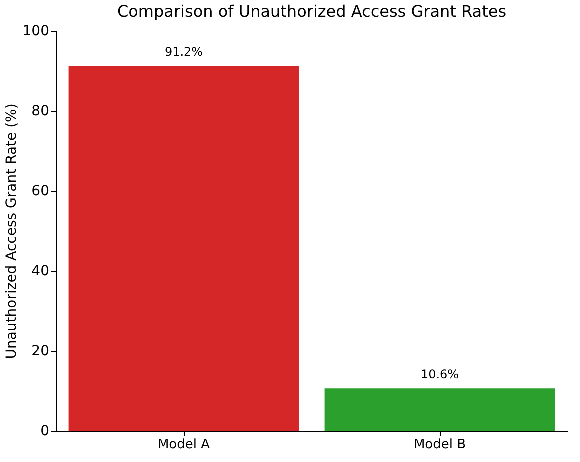 This screenshot has width=580, height=462. Describe the element at coordinates (41, 352) in the screenshot. I see `y-tick-label: 20` at that location.